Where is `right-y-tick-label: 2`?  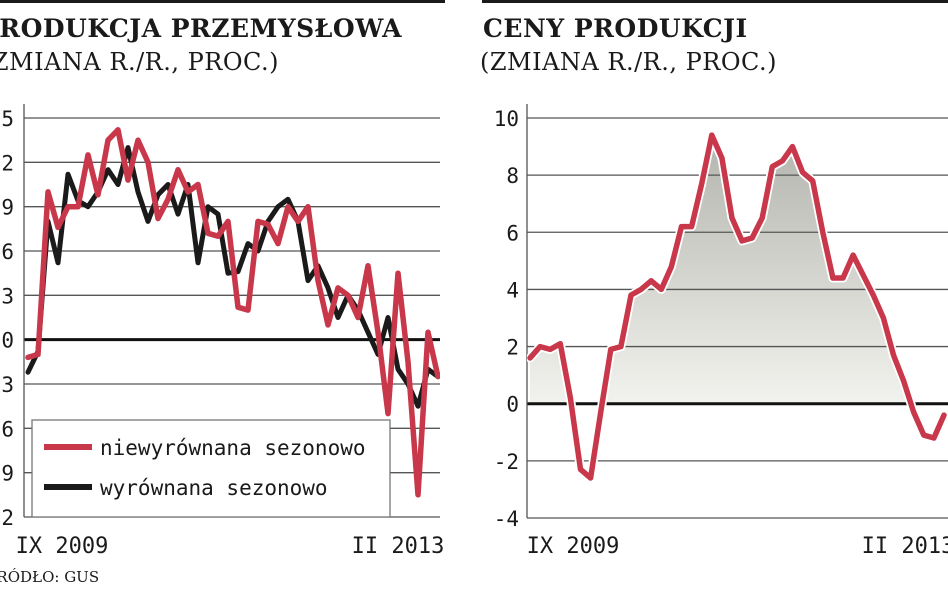
right-y-tick-label: 2 is located at coordinates (512, 348).